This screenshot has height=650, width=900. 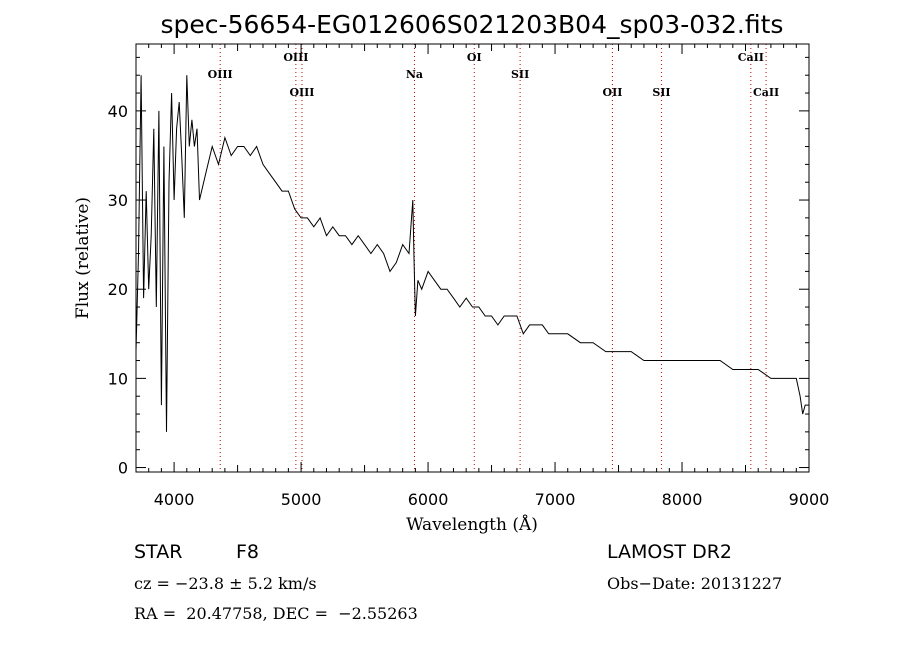 I want to click on x-tick-label: 9000, so click(x=809, y=499).